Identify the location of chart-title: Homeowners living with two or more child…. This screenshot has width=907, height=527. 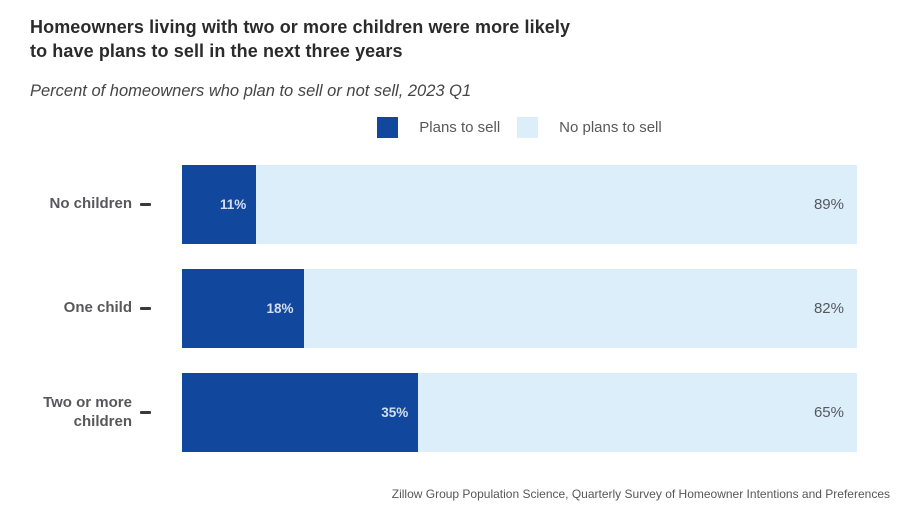
(300, 39).